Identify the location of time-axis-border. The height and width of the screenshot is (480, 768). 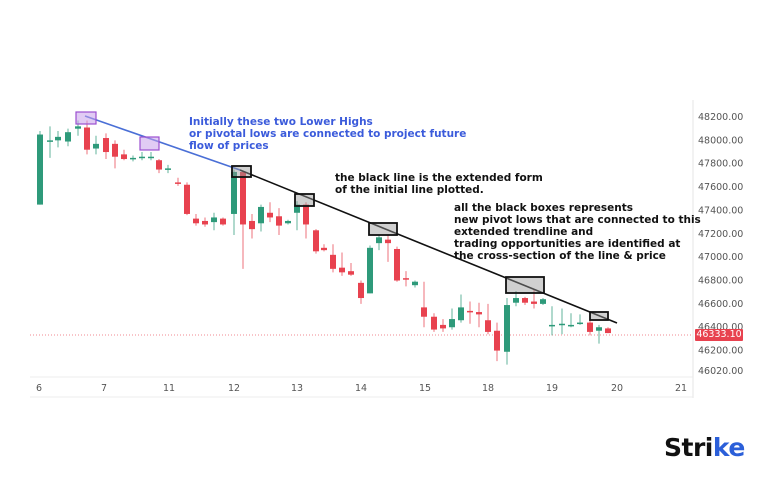
(361, 387).